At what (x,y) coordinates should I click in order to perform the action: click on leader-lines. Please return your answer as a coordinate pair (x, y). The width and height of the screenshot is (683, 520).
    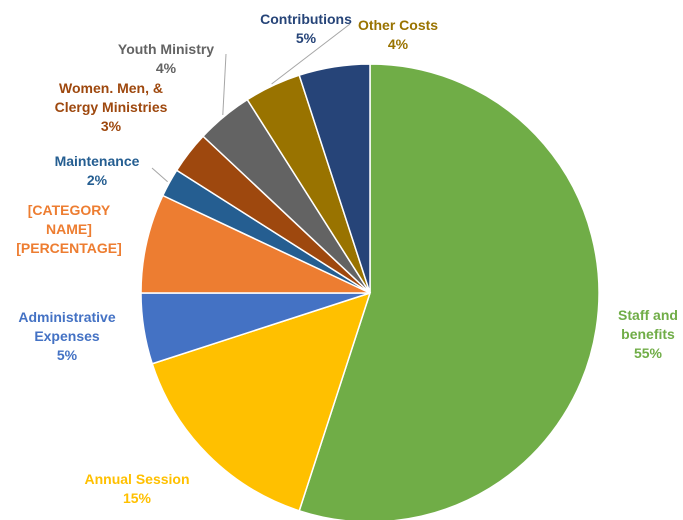
    Looking at the image, I should click on (251, 103).